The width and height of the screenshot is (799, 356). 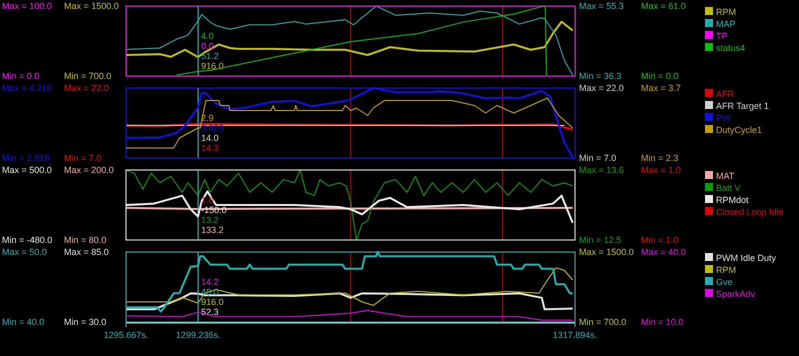 I want to click on annotation: 14.0, so click(x=210, y=138).